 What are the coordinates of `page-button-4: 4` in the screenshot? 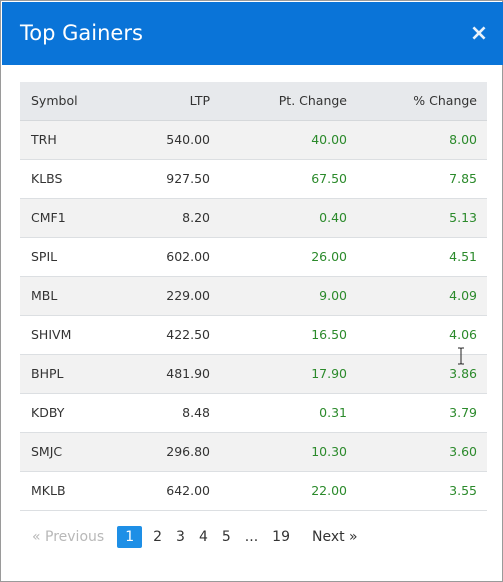 It's located at (203, 537).